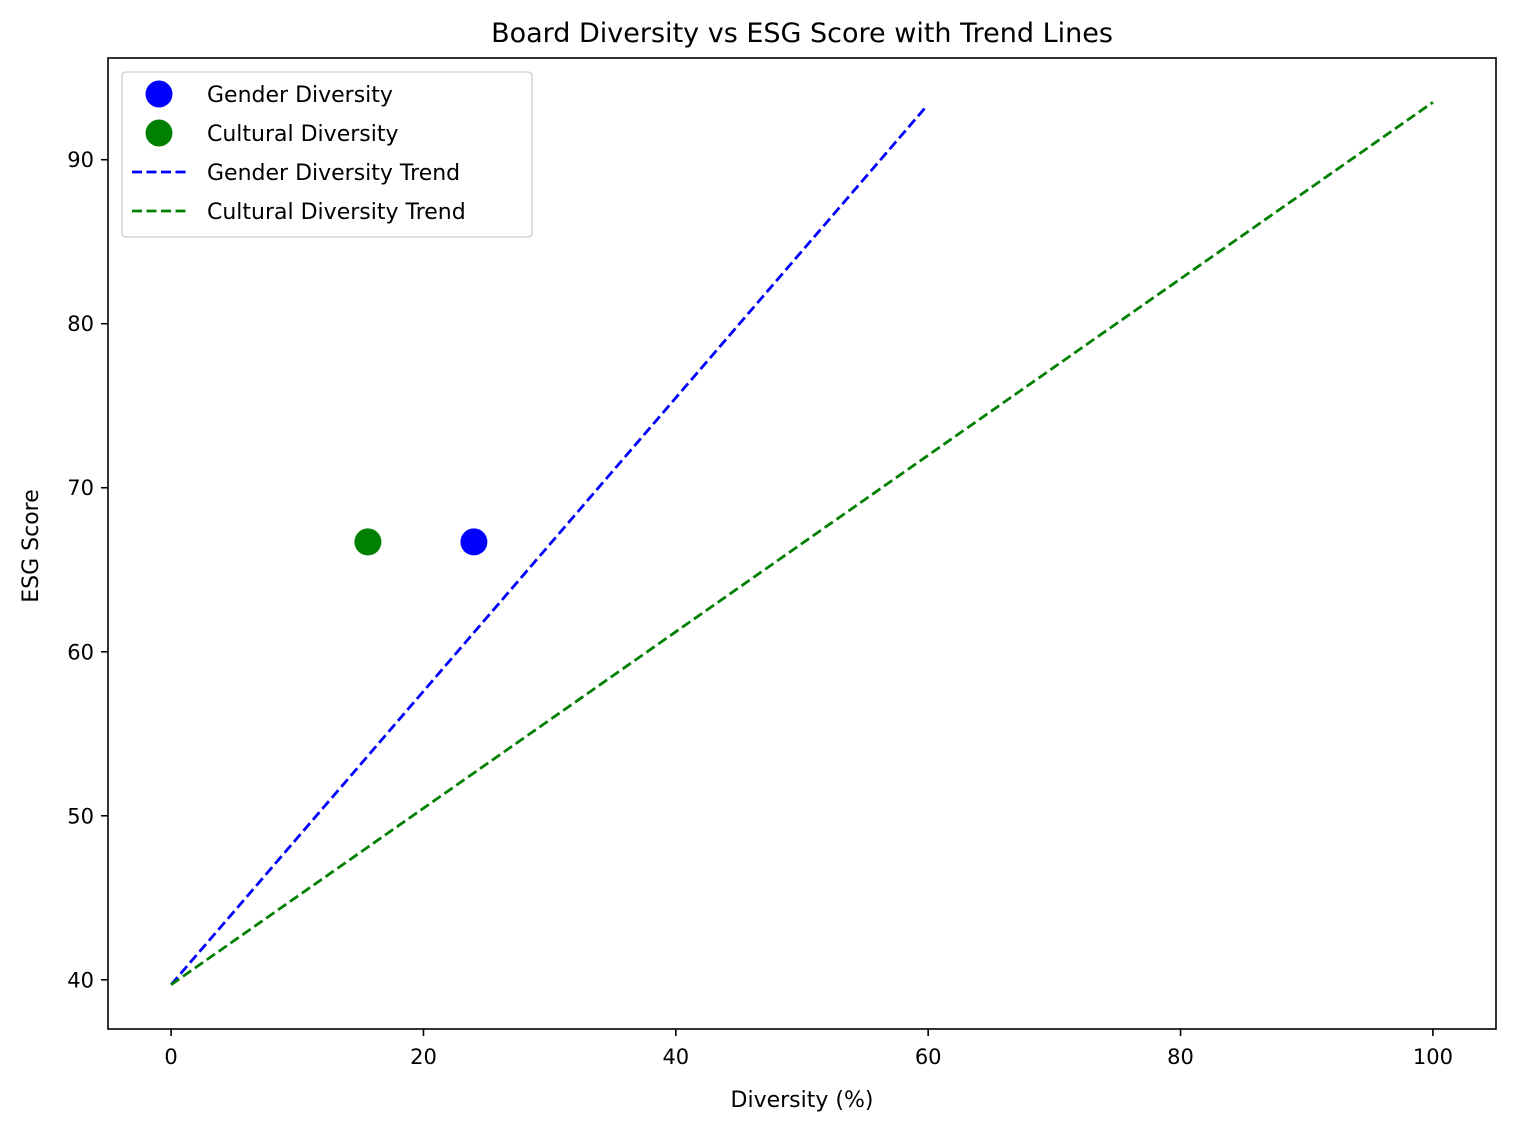  What do you see at coordinates (80, 980) in the screenshot?
I see `y-tick-label: 40` at bounding box center [80, 980].